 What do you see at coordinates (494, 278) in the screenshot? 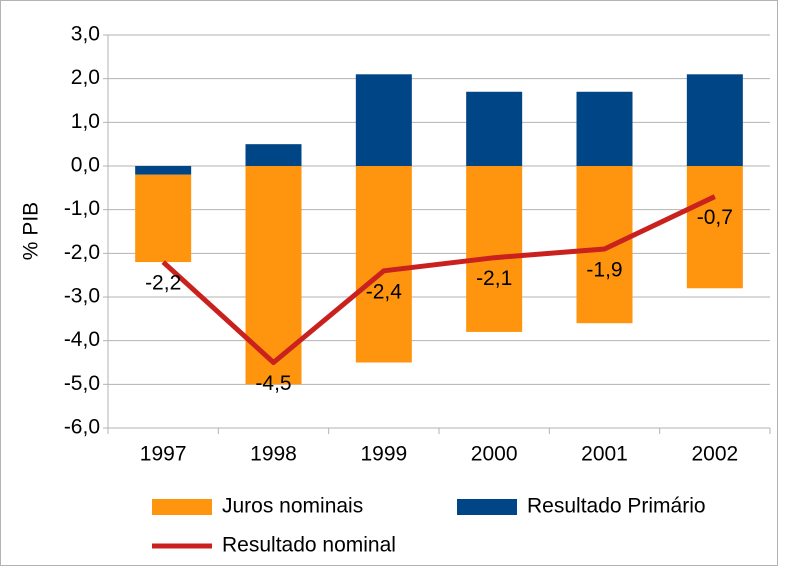
I see `data-label: -2,1` at bounding box center [494, 278].